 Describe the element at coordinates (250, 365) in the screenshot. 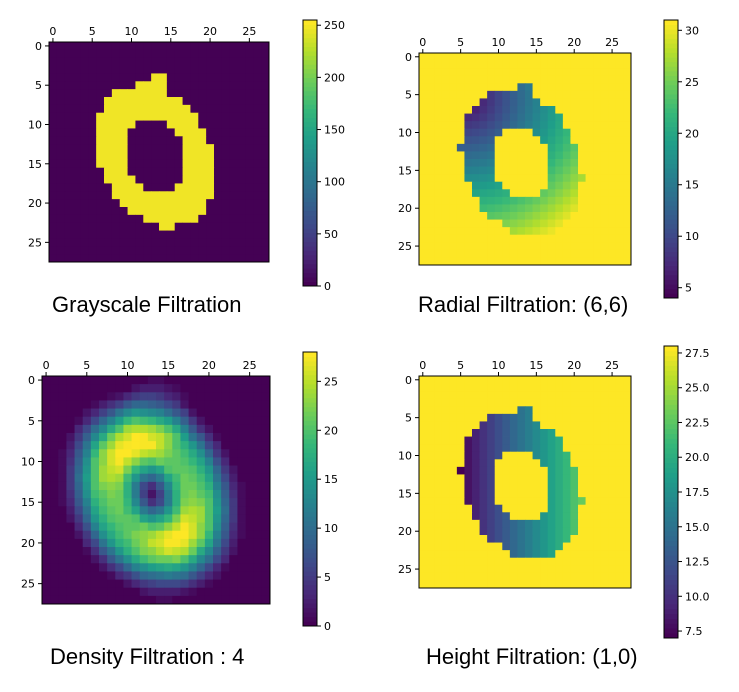

I see `x-tick-label: 25` at that location.